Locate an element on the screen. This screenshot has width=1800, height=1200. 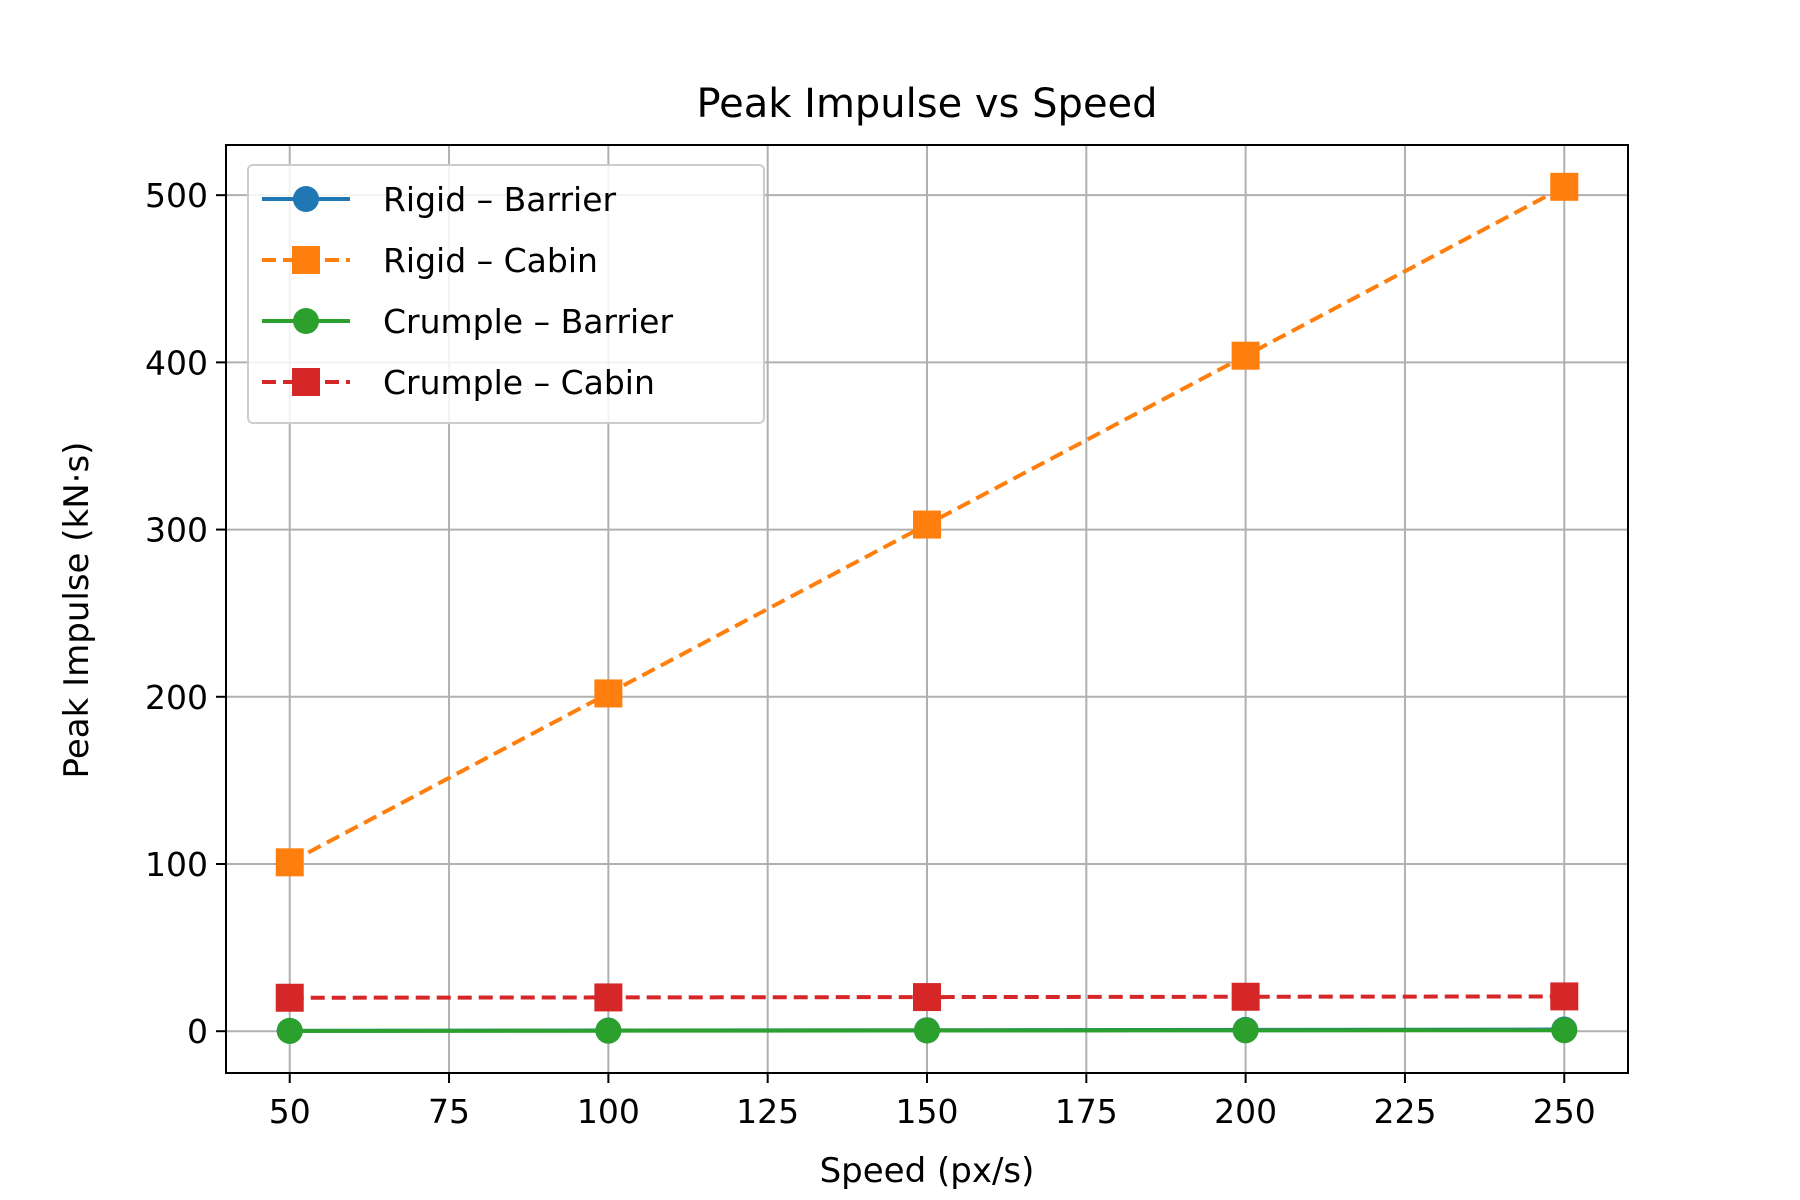
y-tick-label: 300 is located at coordinates (176, 530).